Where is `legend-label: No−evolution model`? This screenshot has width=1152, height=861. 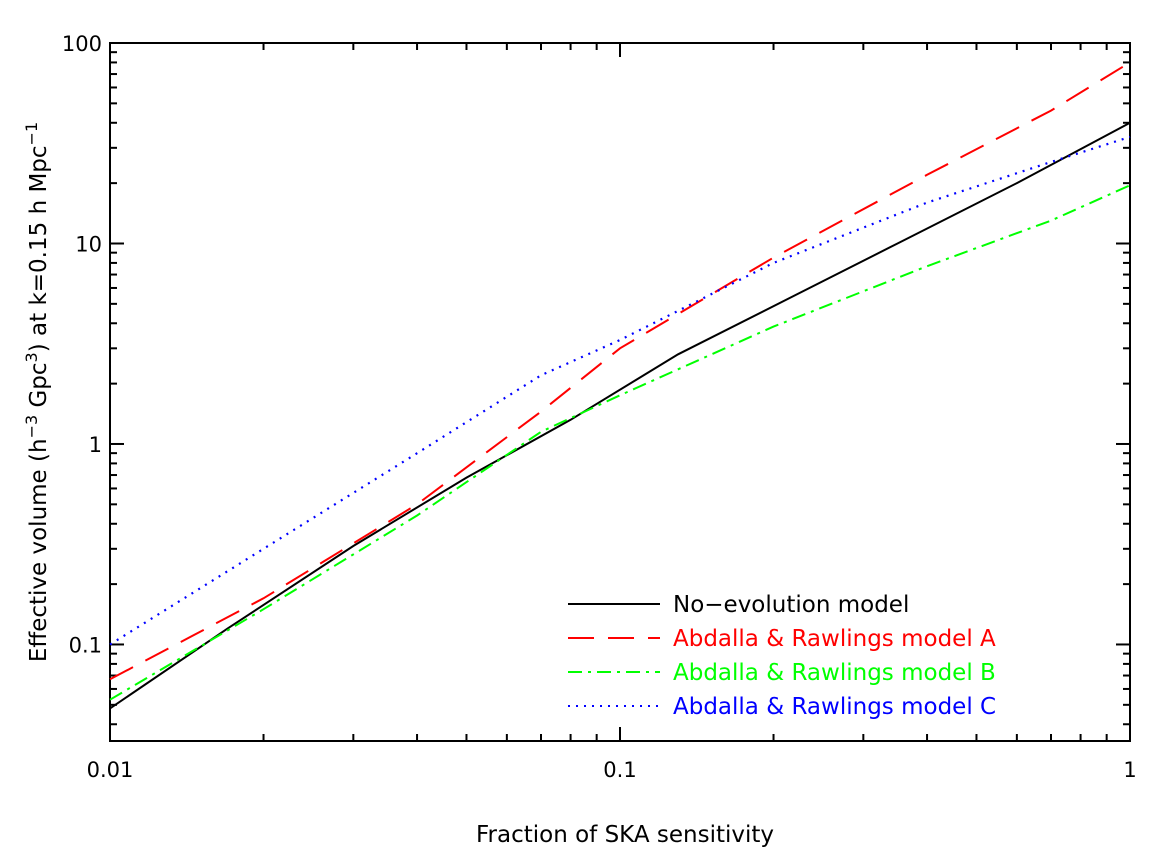
legend-label: No−evolution model is located at coordinates (791, 605).